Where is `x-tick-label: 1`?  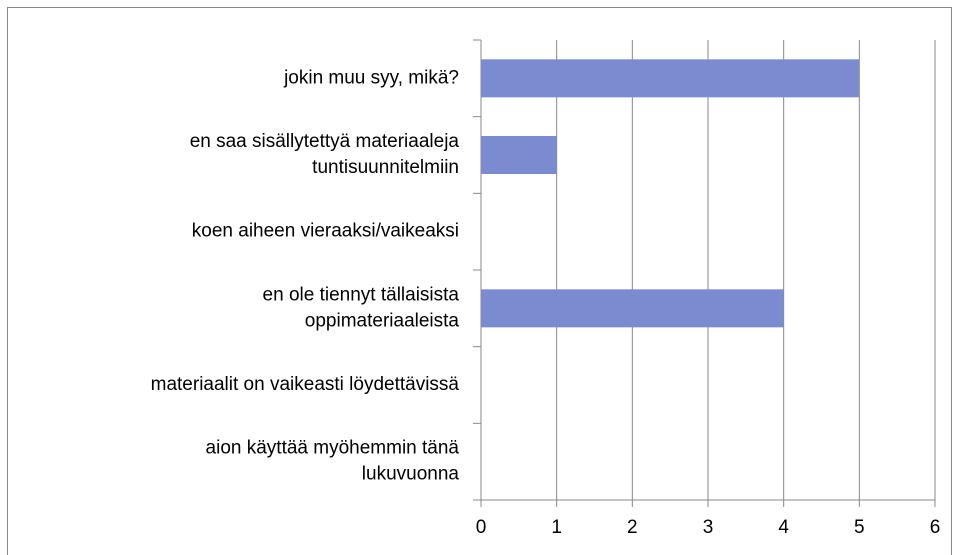
x-tick-label: 1 is located at coordinates (556, 527).